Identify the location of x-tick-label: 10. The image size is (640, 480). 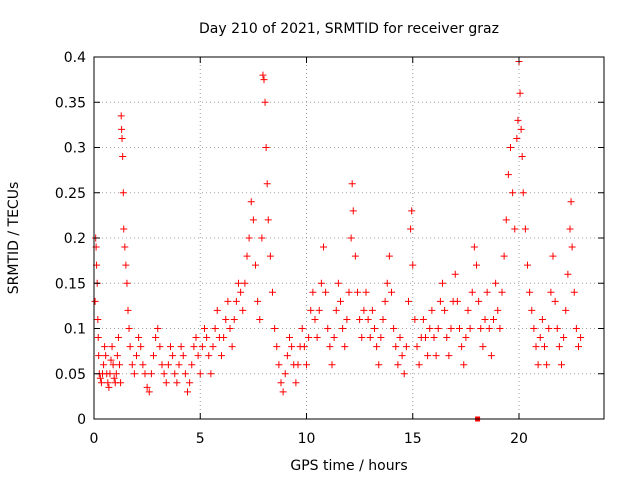
(307, 439).